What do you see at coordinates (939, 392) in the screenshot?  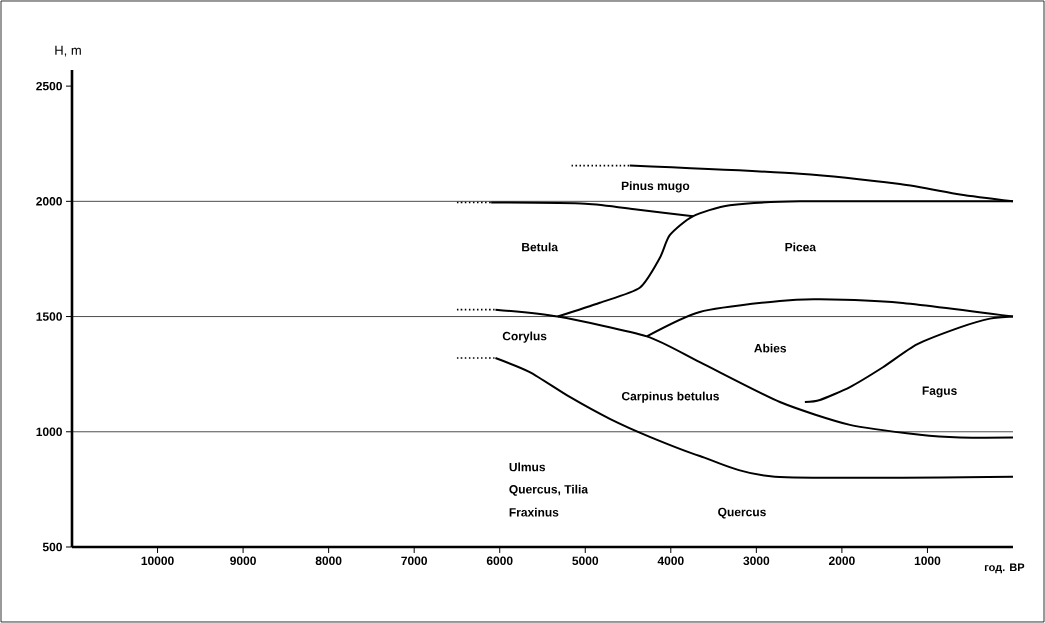 I see `annotation: Fagus` at bounding box center [939, 392].